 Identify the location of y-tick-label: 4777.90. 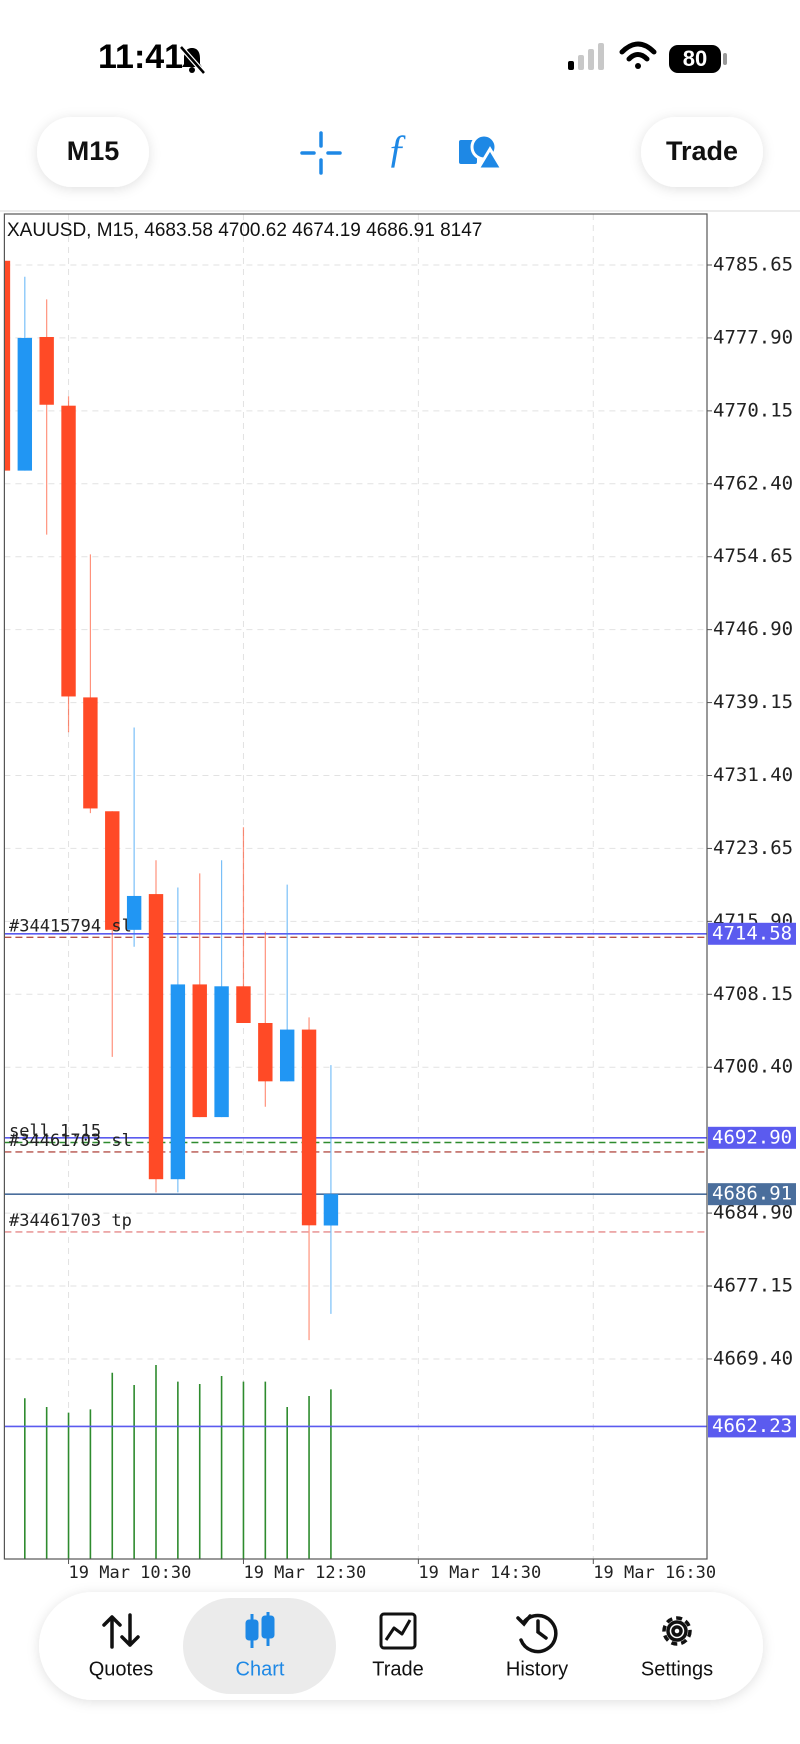
(753, 337).